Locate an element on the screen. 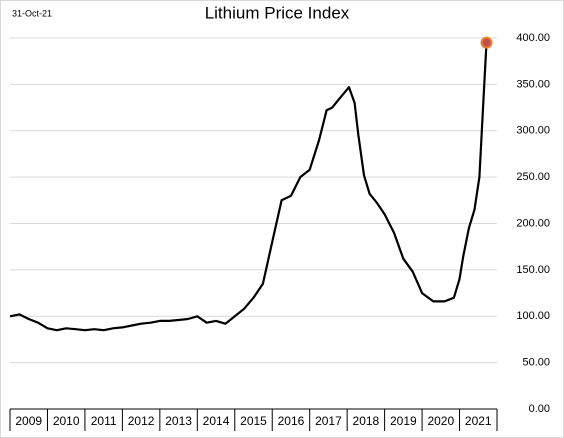 The height and width of the screenshot is (438, 564). x-tick-label: 2014 is located at coordinates (216, 421).